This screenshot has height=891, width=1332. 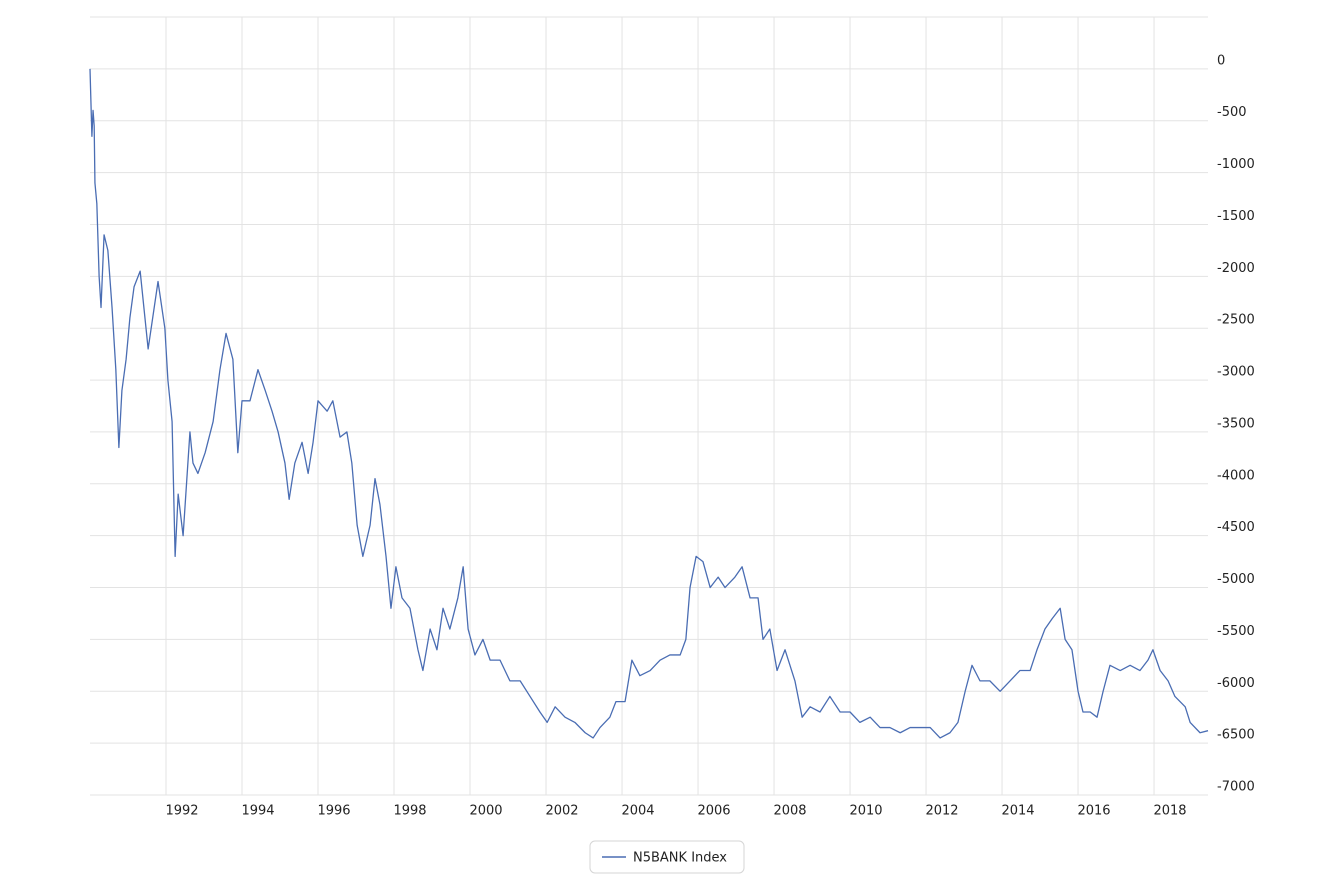 I want to click on y-tick-label: -5500, so click(x=1236, y=631).